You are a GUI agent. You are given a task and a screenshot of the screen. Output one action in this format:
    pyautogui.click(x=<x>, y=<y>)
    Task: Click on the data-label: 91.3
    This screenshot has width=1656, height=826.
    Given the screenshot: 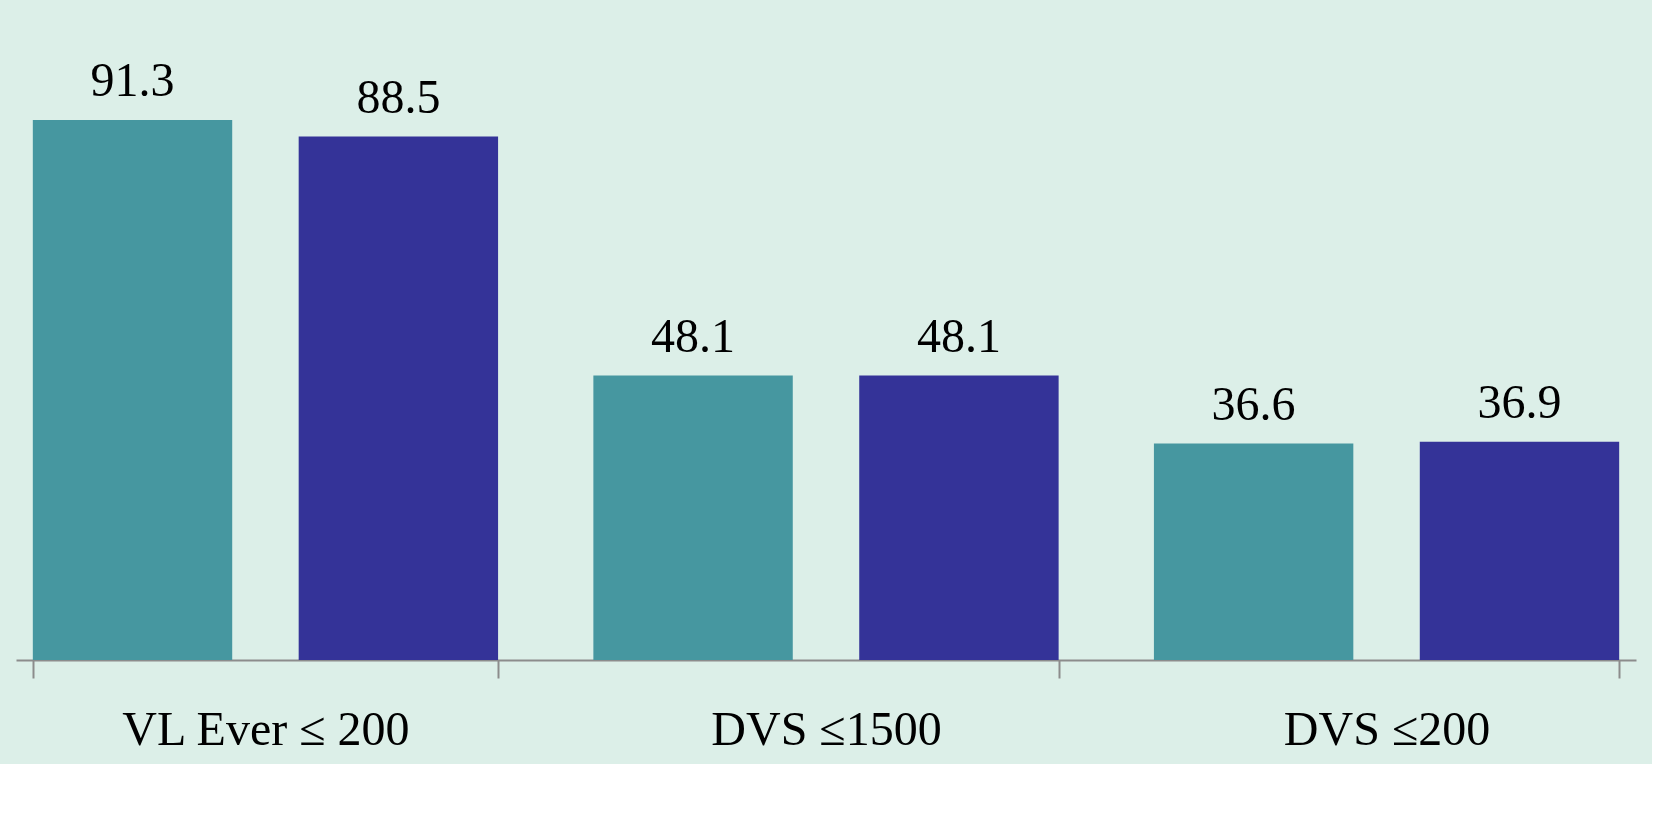 What is the action you would take?
    pyautogui.click(x=132, y=79)
    